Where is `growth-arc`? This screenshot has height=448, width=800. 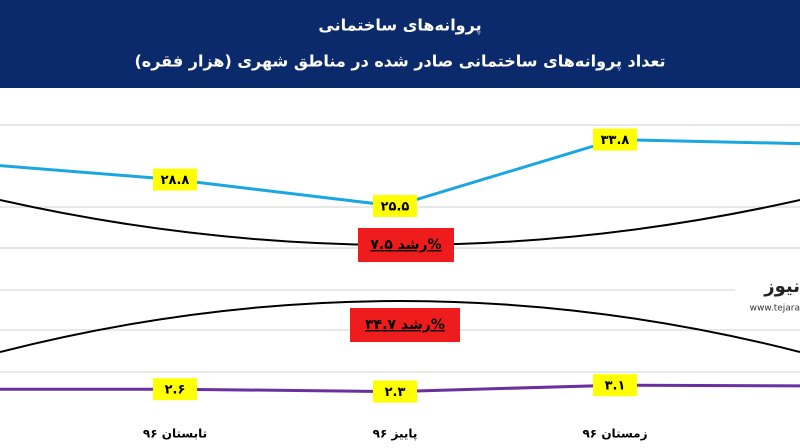 growth-arc is located at coordinates (400, 326).